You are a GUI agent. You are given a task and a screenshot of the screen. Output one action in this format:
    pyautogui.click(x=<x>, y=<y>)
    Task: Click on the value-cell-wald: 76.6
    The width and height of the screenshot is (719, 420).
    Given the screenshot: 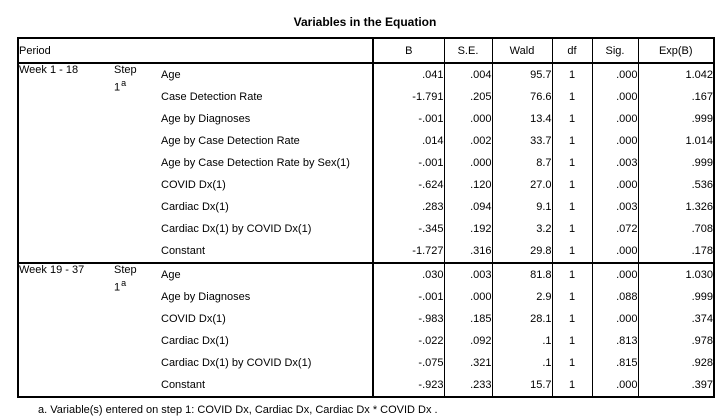 What is the action you would take?
    pyautogui.click(x=521, y=97)
    